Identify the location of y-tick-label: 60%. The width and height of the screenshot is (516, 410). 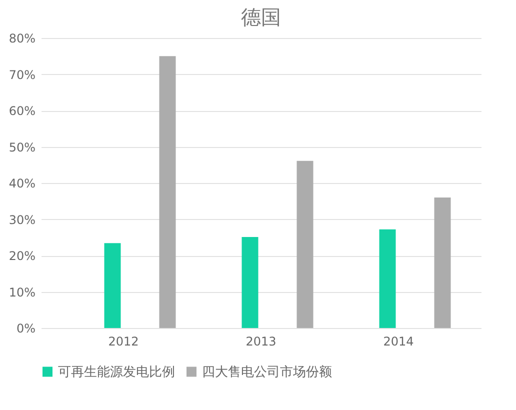
(22, 111).